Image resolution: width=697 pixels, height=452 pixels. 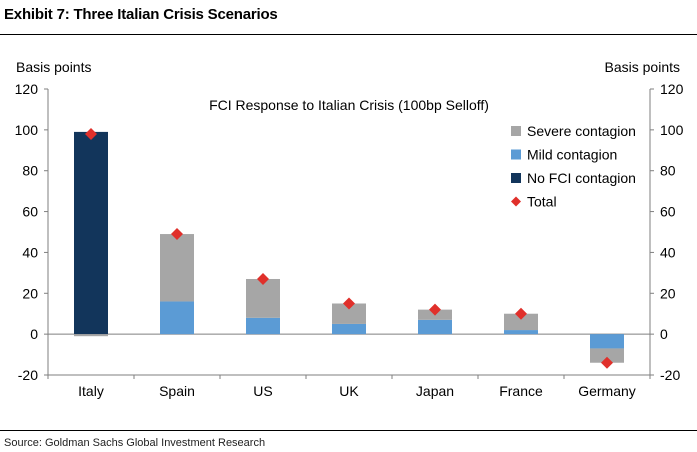 I want to click on y-tick-label-right: 0, so click(x=664, y=334).